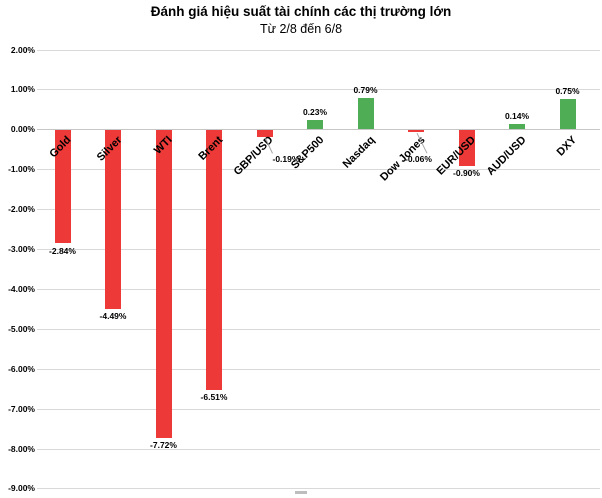  Describe the element at coordinates (517, 115) in the screenshot. I see `bar-value-label-aud-usd: 0.14%` at that location.